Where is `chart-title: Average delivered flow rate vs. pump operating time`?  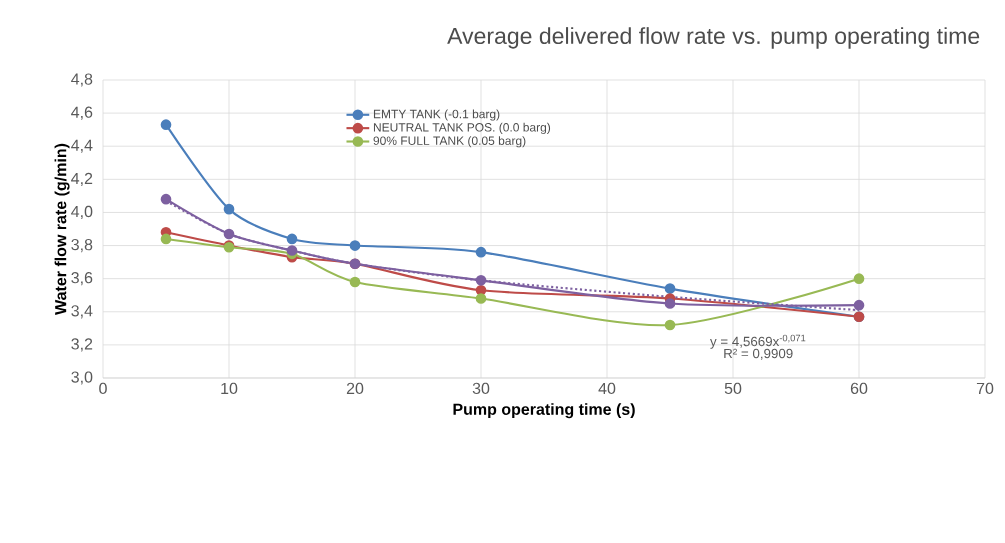
chart-title: Average delivered flow rate vs. pump operating time is located at coordinates (713, 38).